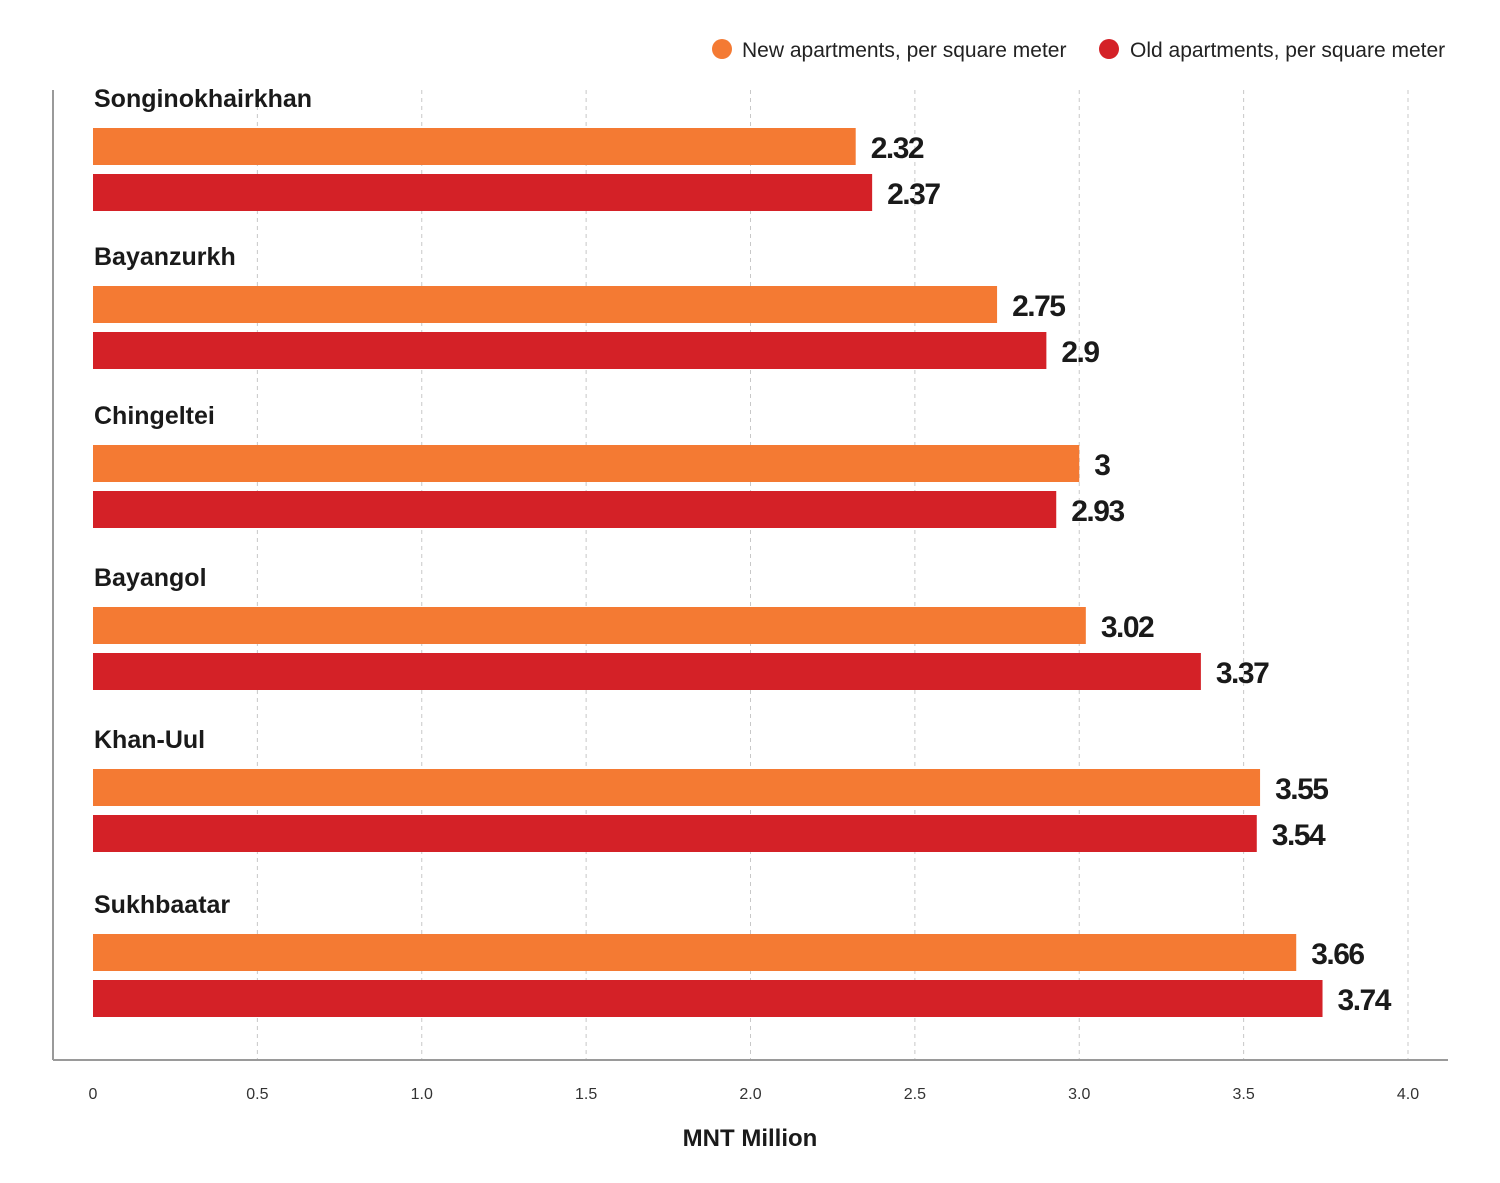 The height and width of the screenshot is (1183, 1500). I want to click on data-label: 3.66, so click(1337, 954).